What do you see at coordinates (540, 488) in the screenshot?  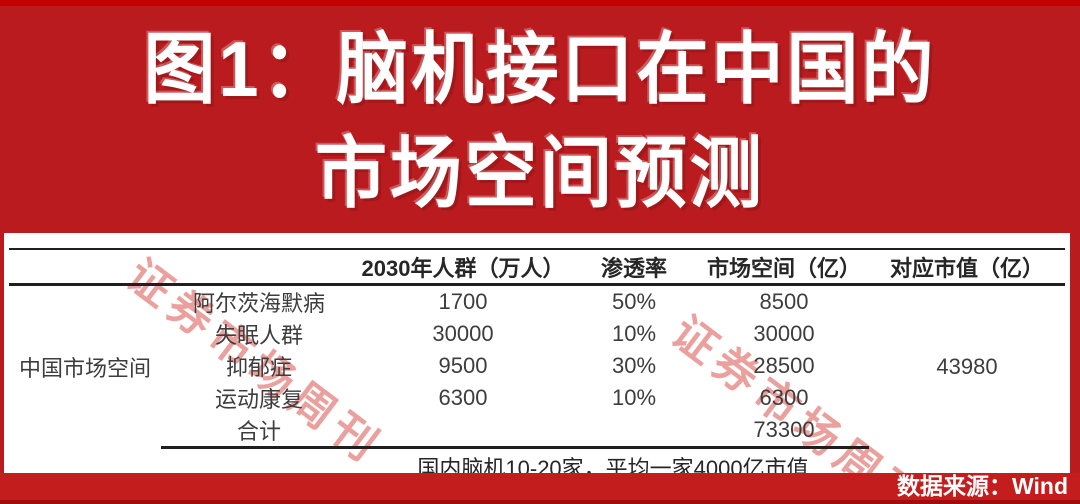 I see `source-bar: 数据来源：Wind` at bounding box center [540, 488].